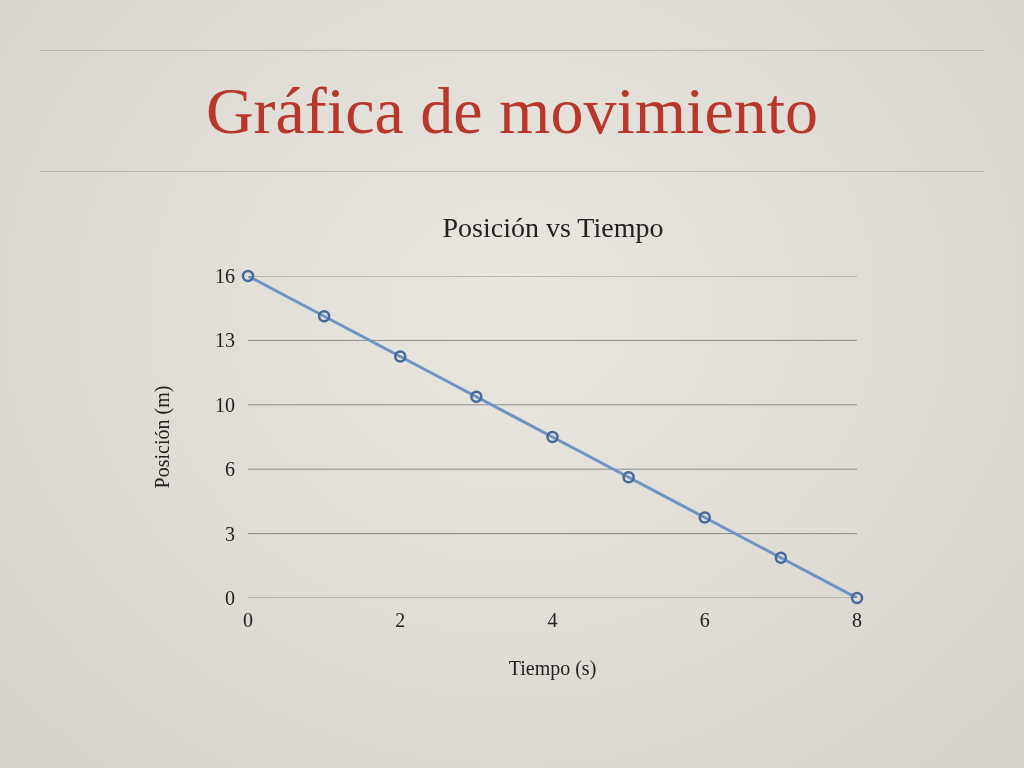 The height and width of the screenshot is (768, 1024). What do you see at coordinates (857, 620) in the screenshot?
I see `x-tick-label: 8` at bounding box center [857, 620].